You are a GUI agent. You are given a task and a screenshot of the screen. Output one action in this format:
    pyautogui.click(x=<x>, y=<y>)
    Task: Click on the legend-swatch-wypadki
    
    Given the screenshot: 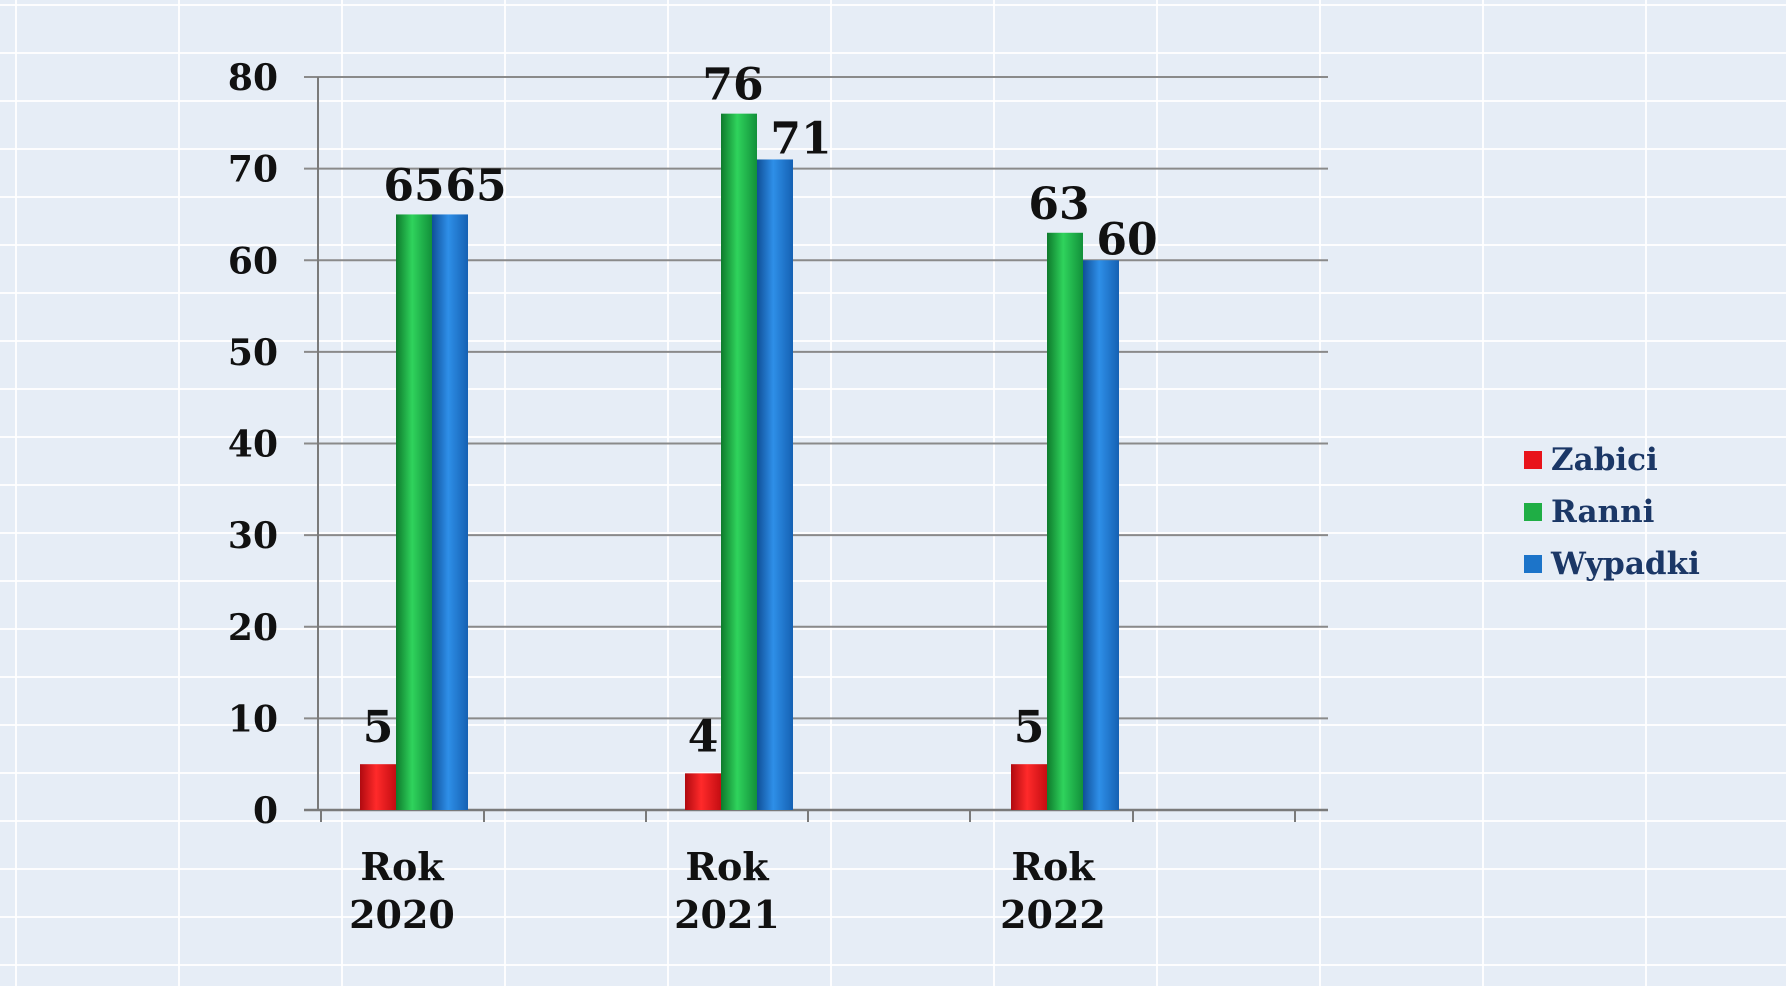 What is the action you would take?
    pyautogui.click(x=1533, y=564)
    